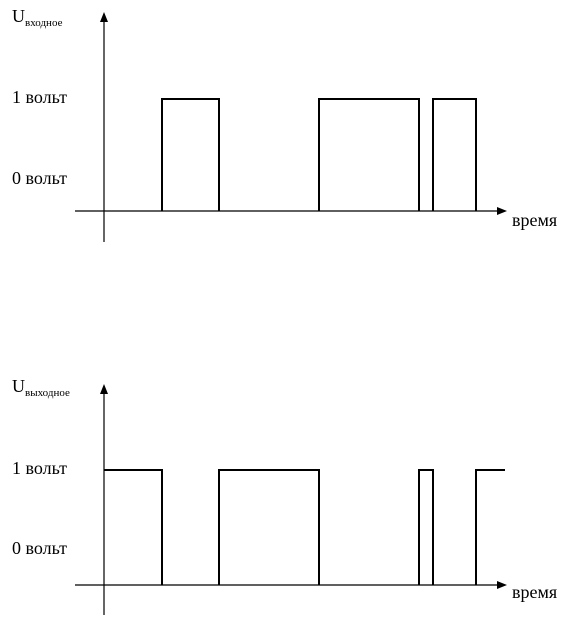 This screenshot has width=580, height=620. I want to click on output-signal, so click(304, 527).